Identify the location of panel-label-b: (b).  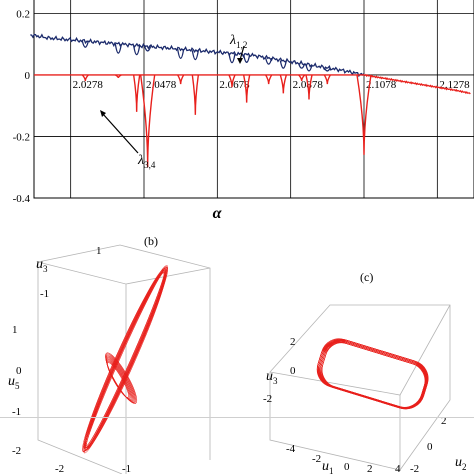
(151, 241).